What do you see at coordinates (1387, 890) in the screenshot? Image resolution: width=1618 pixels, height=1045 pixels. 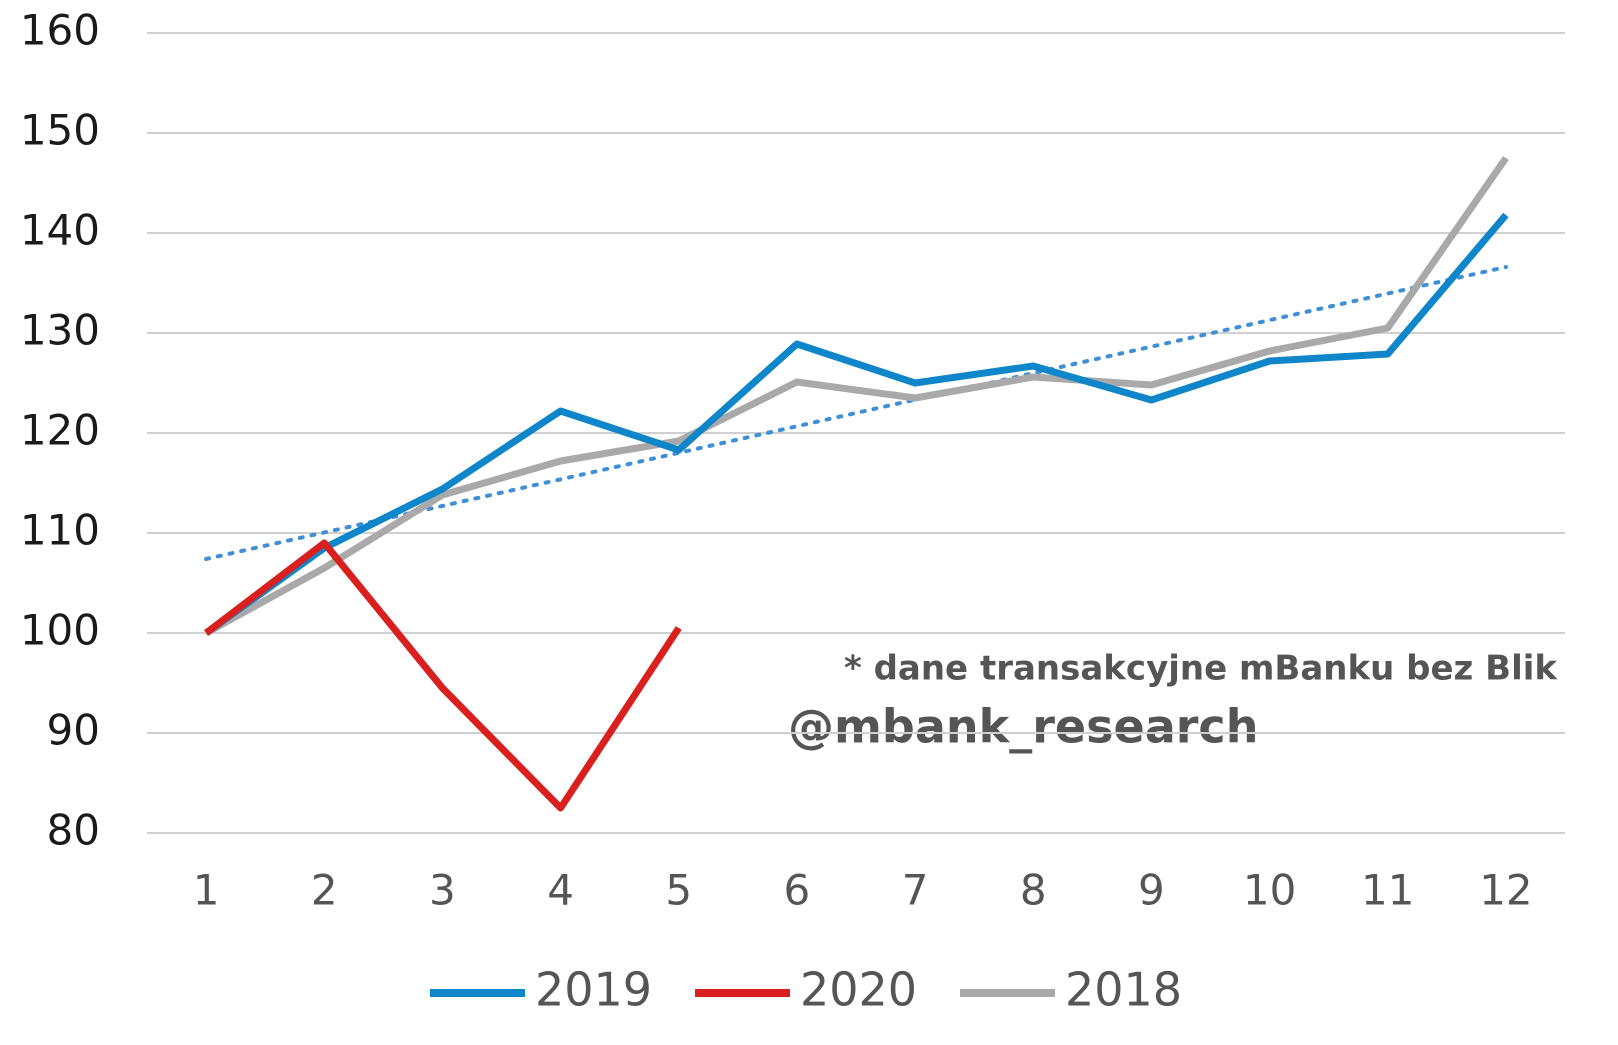 I see `x-tick-label: 11` at bounding box center [1387, 890].